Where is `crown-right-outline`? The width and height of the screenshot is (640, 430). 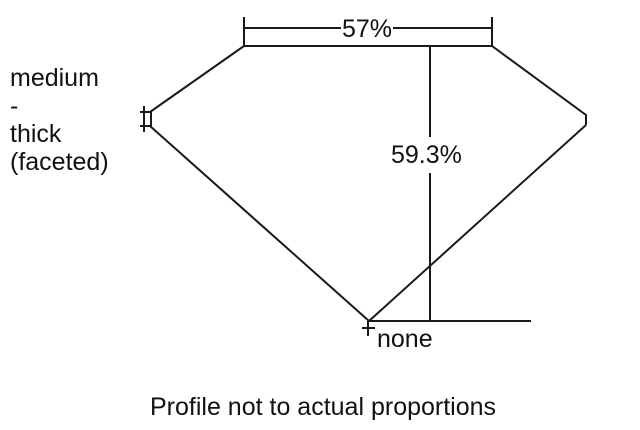
crown-right-outline is located at coordinates (539, 85).